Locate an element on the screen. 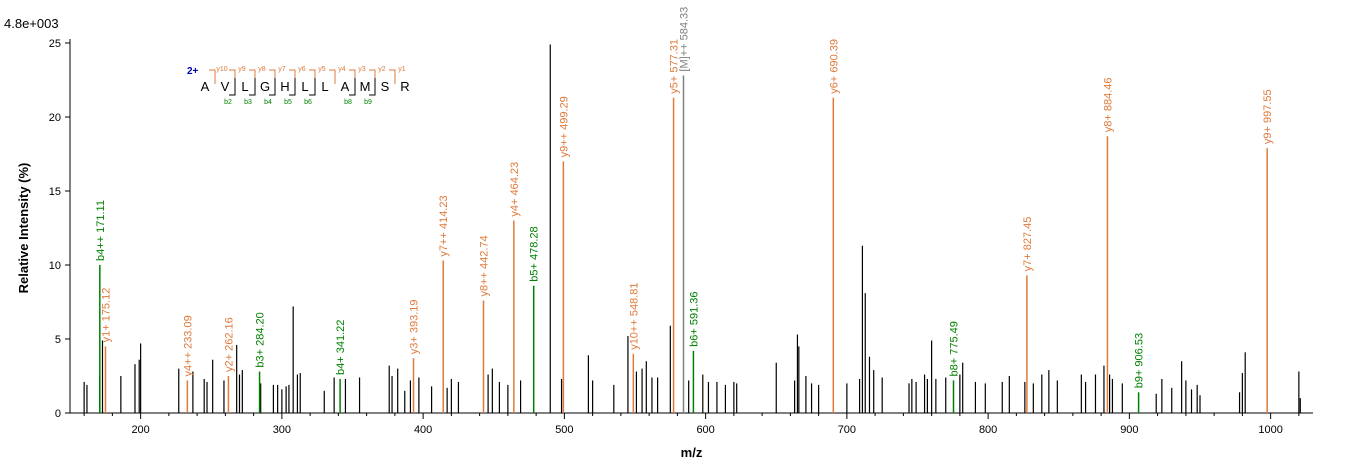 The width and height of the screenshot is (1362, 473). x-tick-label: 800 is located at coordinates (988, 430).